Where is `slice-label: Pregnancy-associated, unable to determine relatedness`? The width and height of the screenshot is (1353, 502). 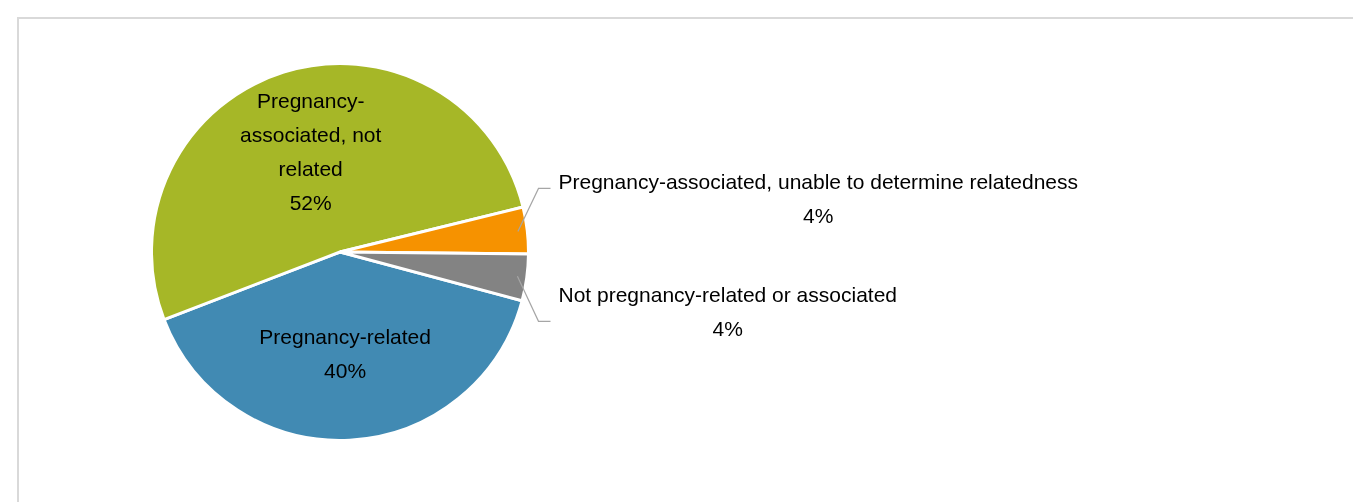
slice-label: Pregnancy-associated, unable to determine relatedness is located at coordinates (818, 182).